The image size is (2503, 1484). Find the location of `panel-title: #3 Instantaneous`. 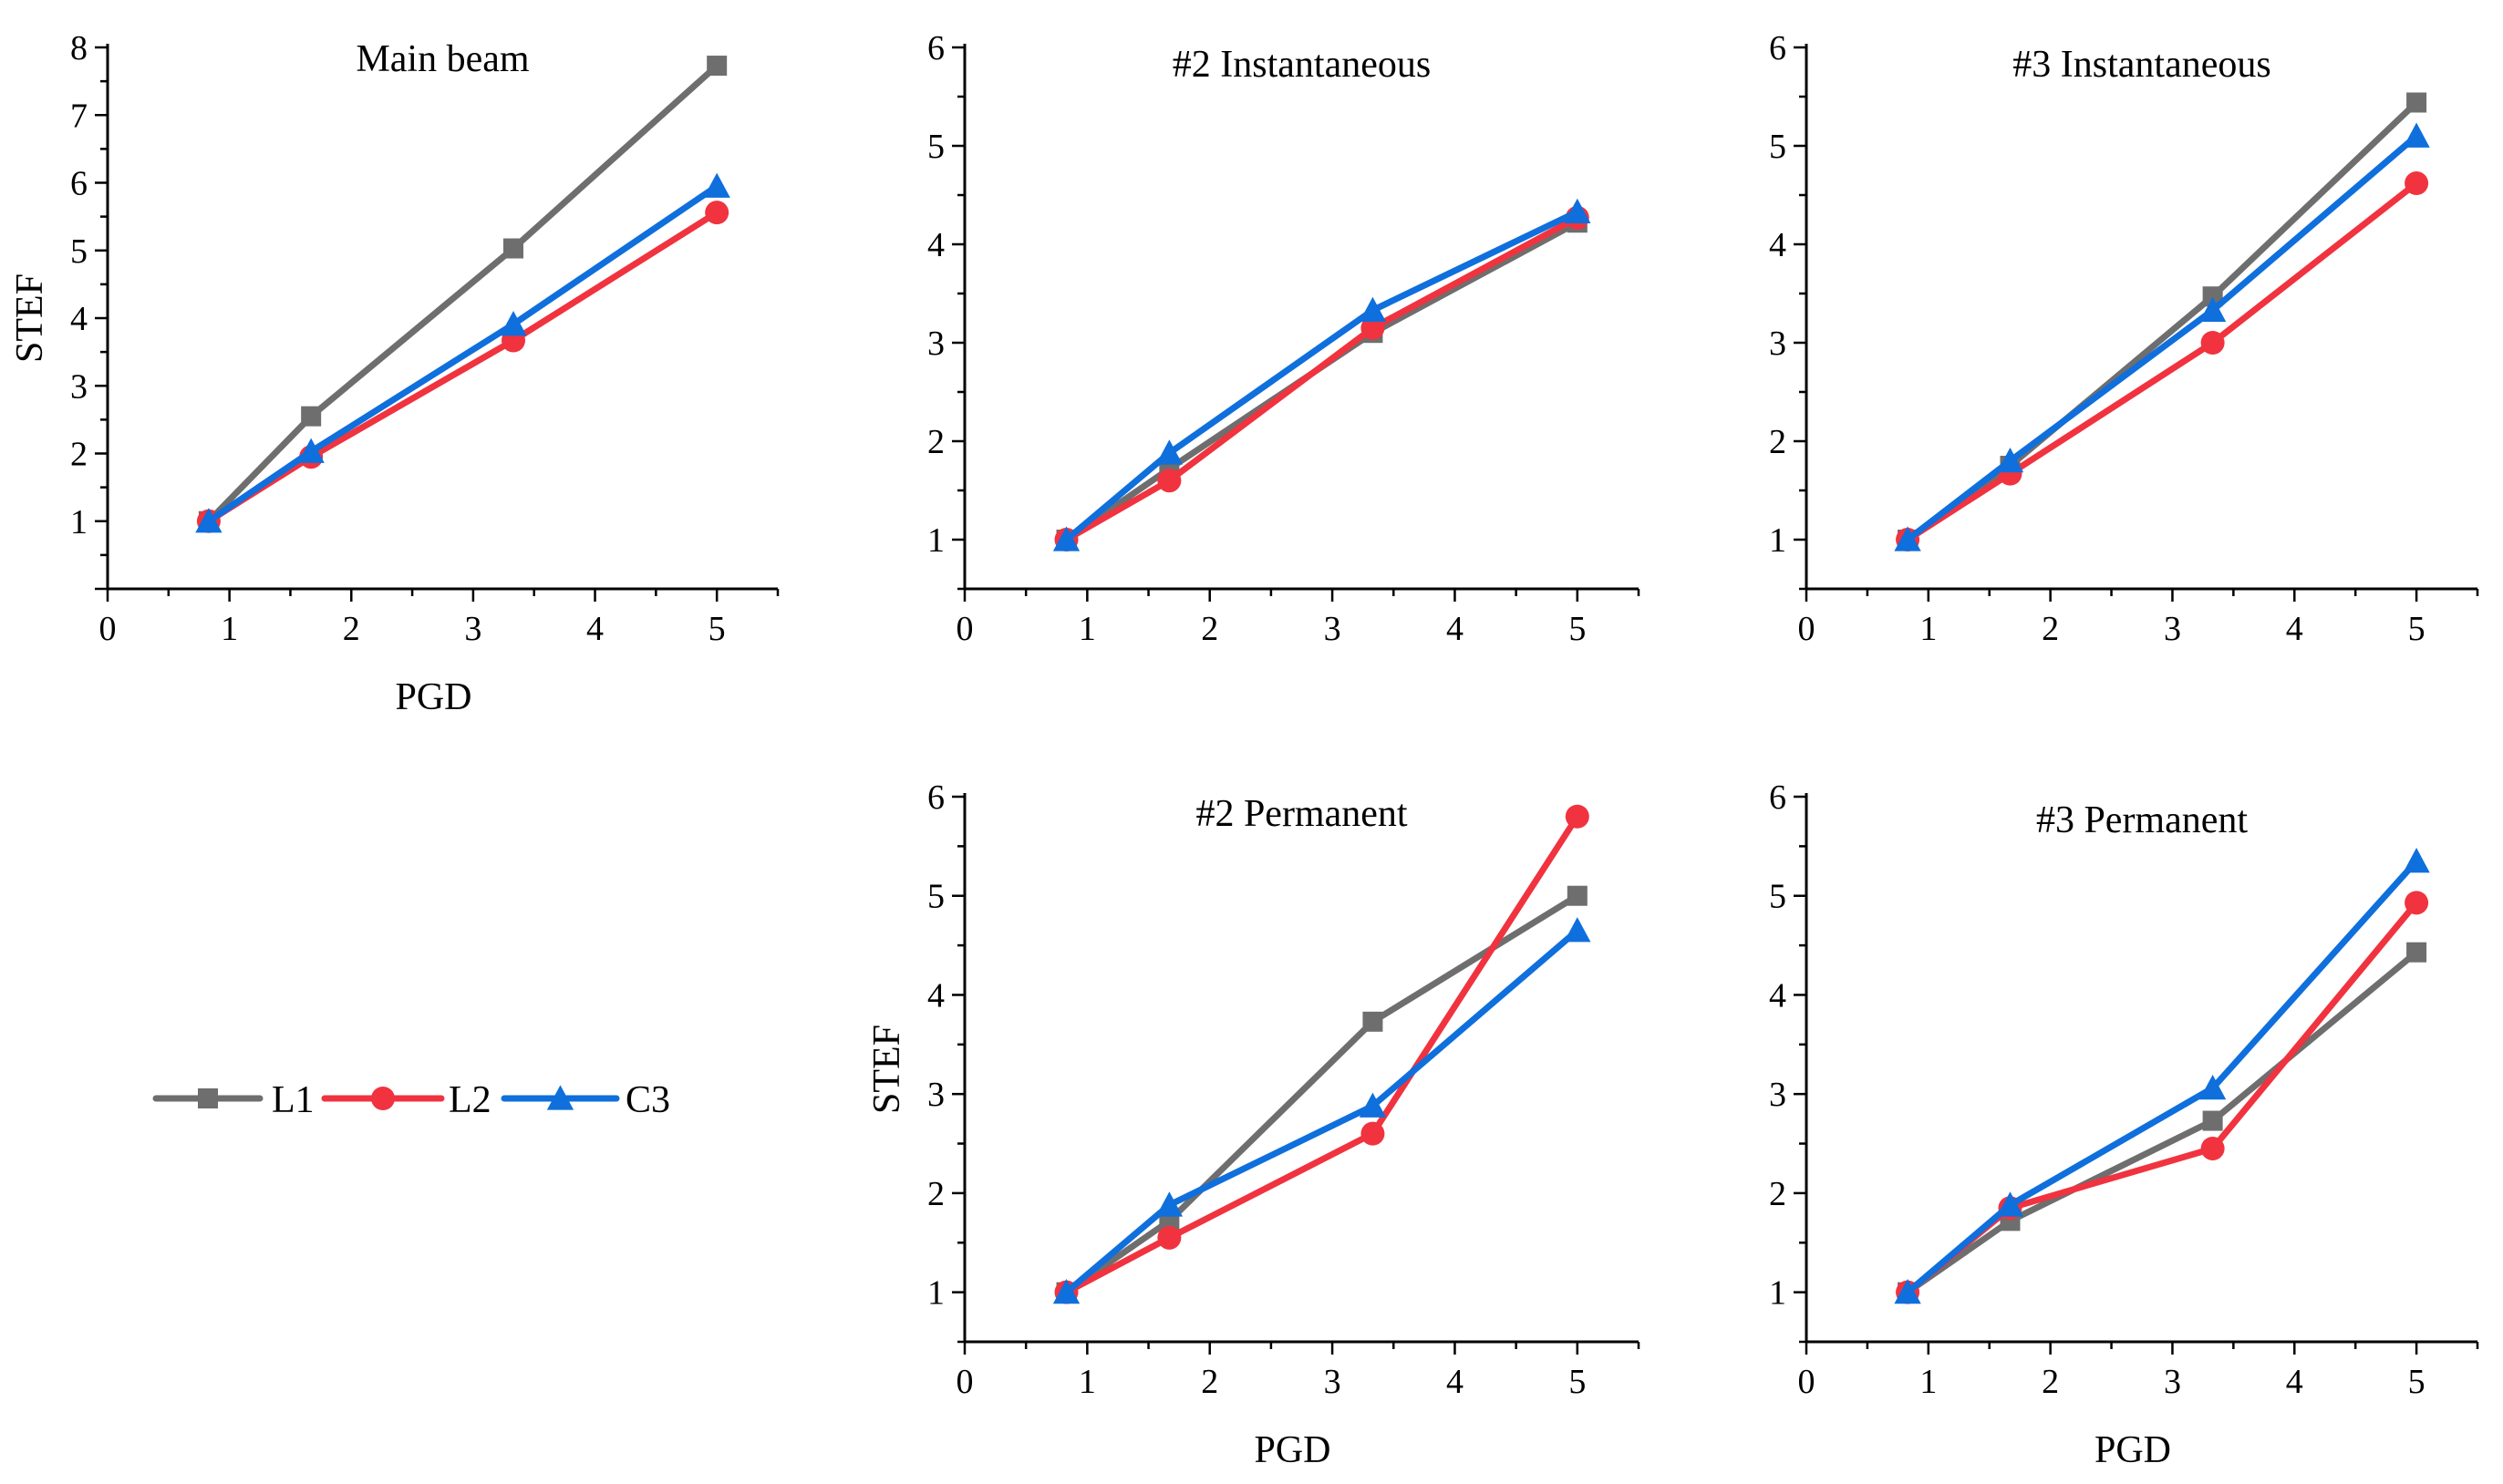

panel-title: #3 Instantaneous is located at coordinates (2141, 65).